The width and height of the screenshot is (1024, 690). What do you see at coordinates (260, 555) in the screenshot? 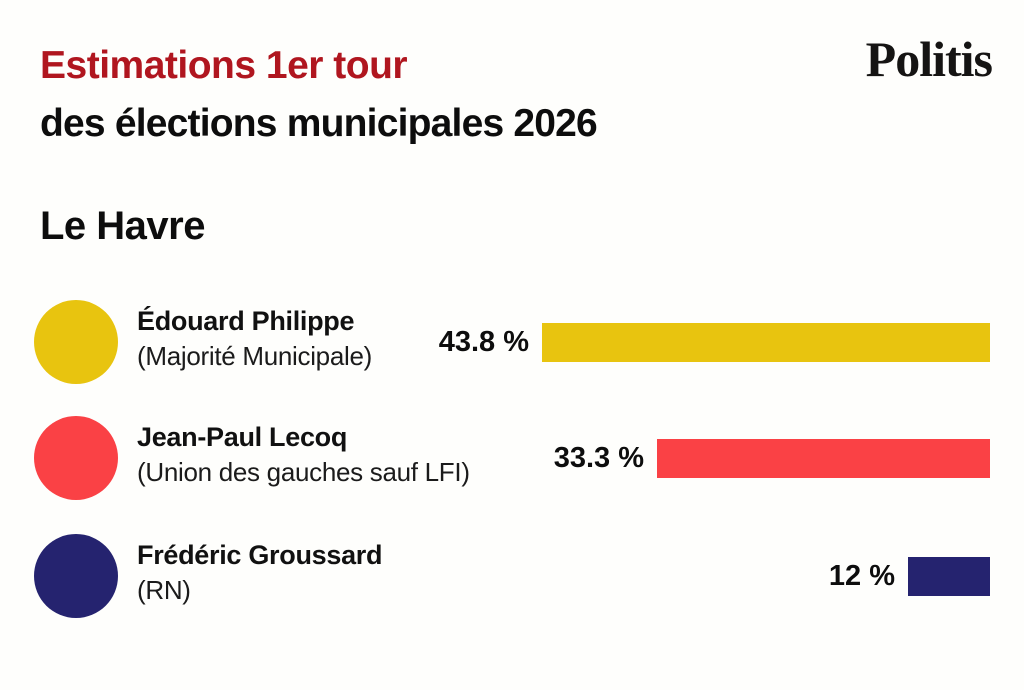
I see `candidate-name: Frédéric Groussard` at bounding box center [260, 555].